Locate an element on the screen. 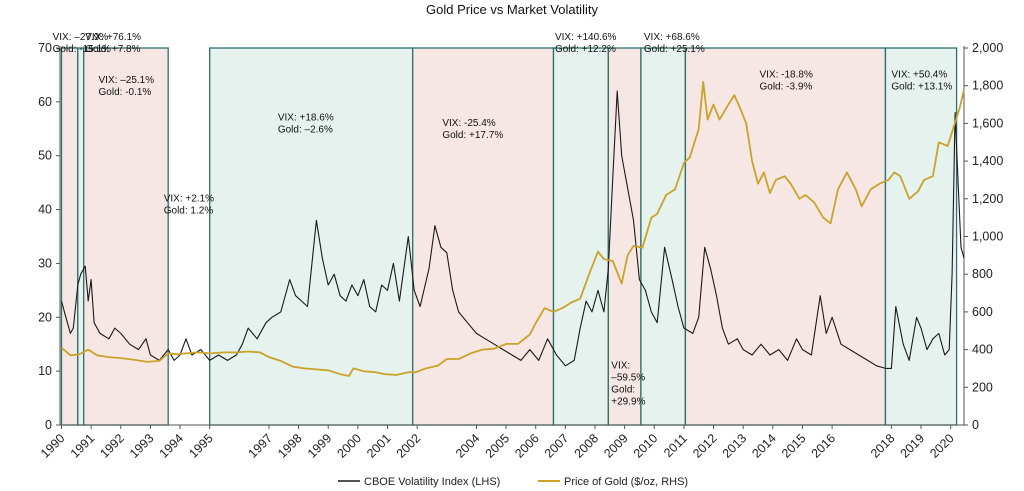 Image resolution: width=1024 pixels, height=491 pixels. right-tick-label: 1,200 is located at coordinates (987, 199).